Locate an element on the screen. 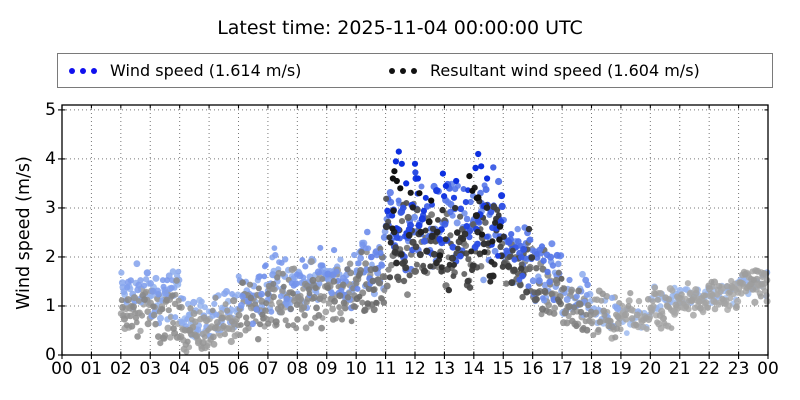 The height and width of the screenshot is (400, 800). x-tick-label: 13 is located at coordinates (444, 369).